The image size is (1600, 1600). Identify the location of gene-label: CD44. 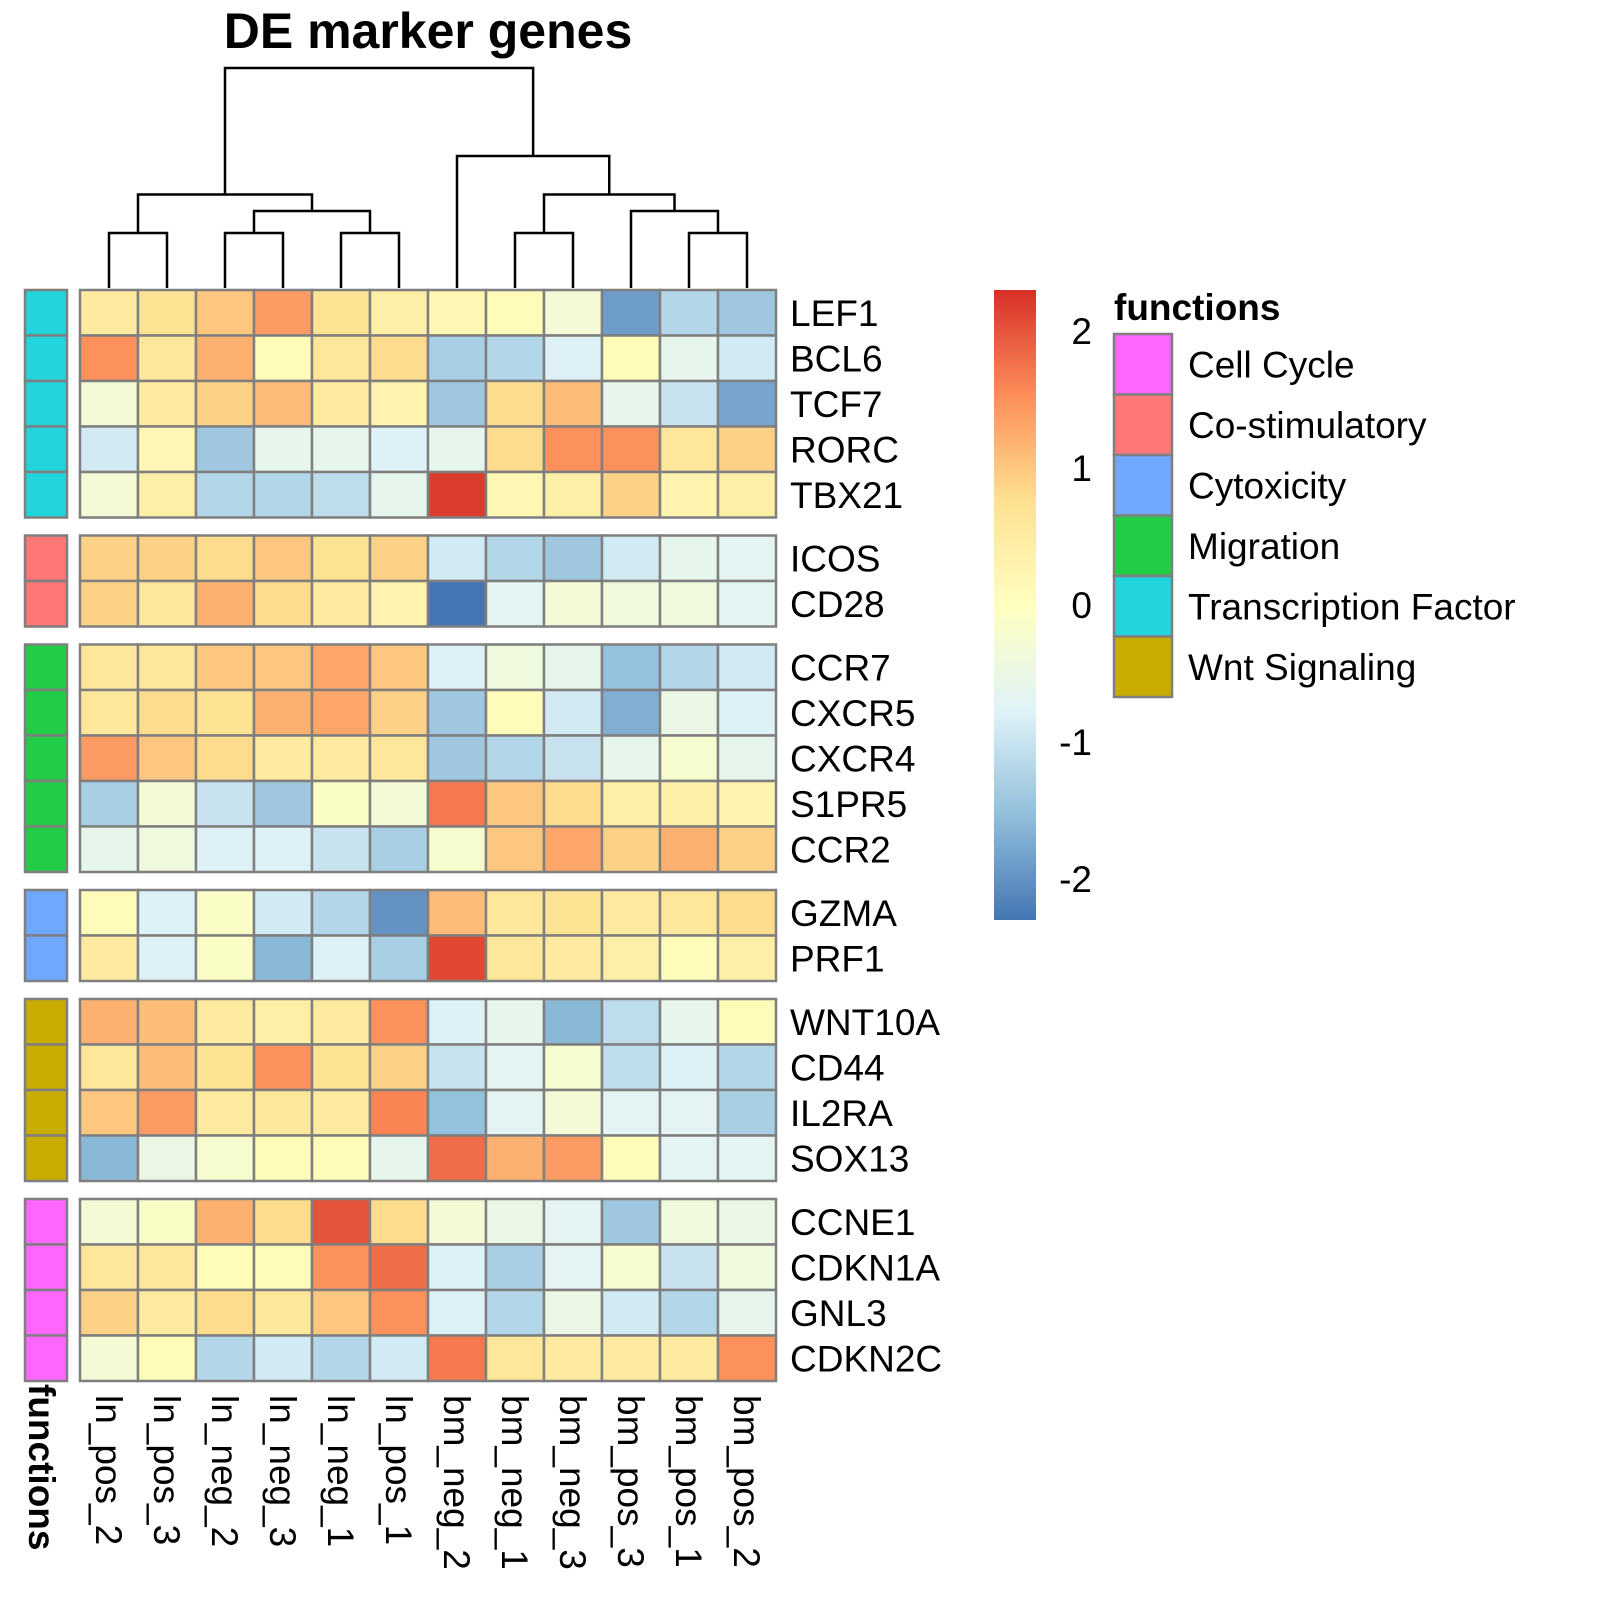
(837, 1067).